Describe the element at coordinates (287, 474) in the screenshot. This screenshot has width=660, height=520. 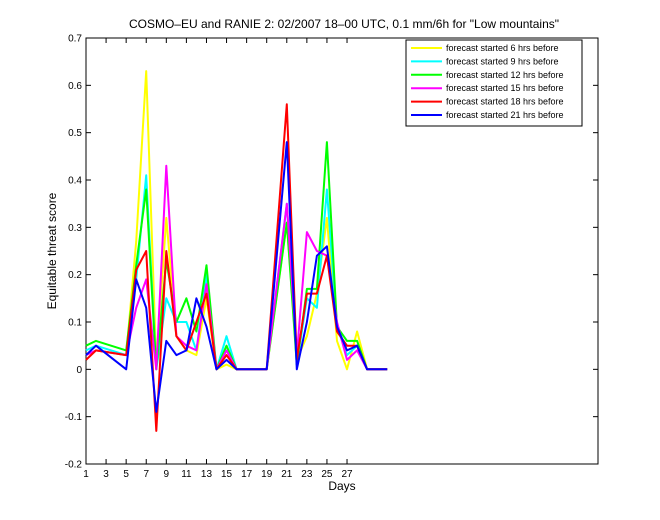
I see `x-tick-label: 21` at that location.